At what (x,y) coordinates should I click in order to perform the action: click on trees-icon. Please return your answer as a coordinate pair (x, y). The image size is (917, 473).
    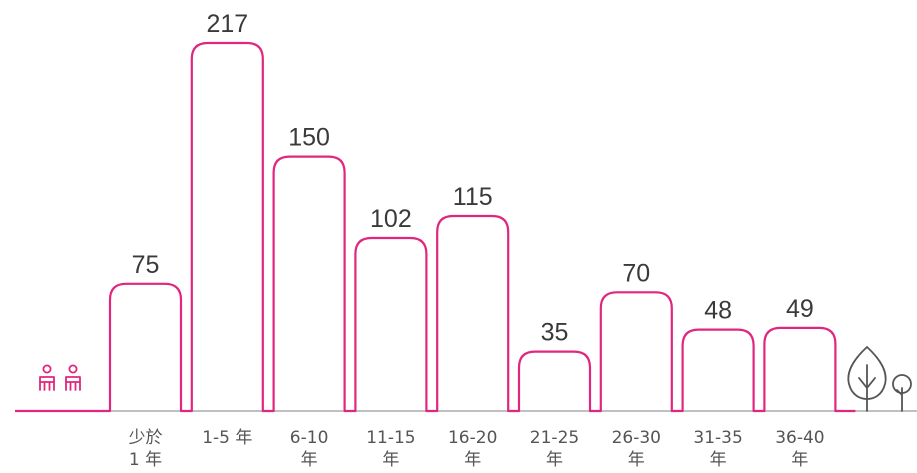
    Looking at the image, I should click on (879, 379).